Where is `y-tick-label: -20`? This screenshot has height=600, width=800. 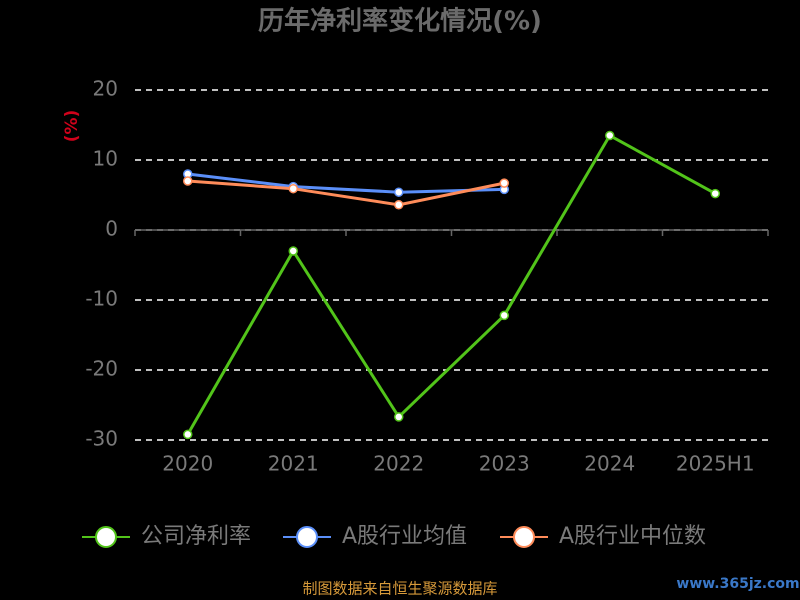 y-tick-label: -20 is located at coordinates (101, 369).